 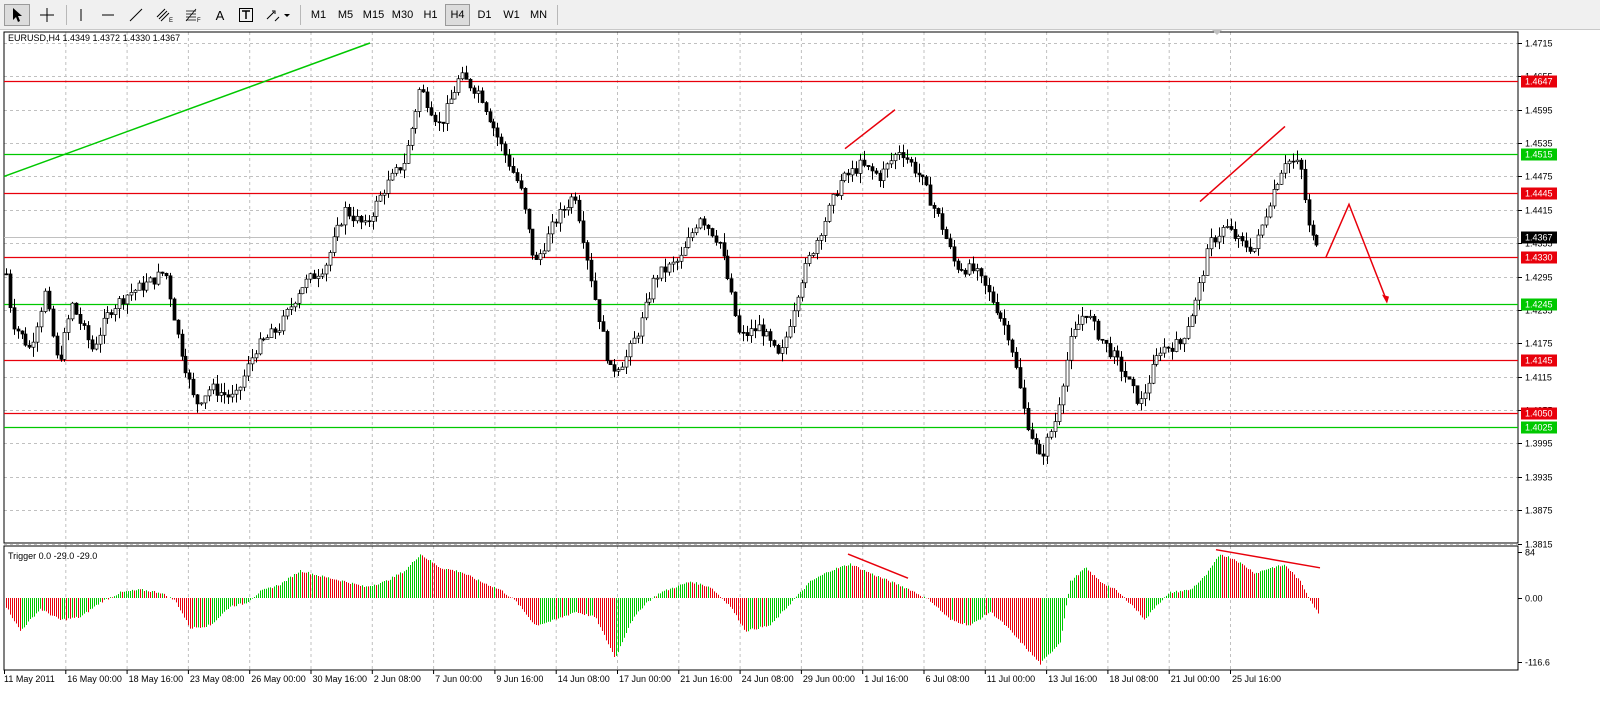 I want to click on price-tick: 1.4475, so click(x=1539, y=177).